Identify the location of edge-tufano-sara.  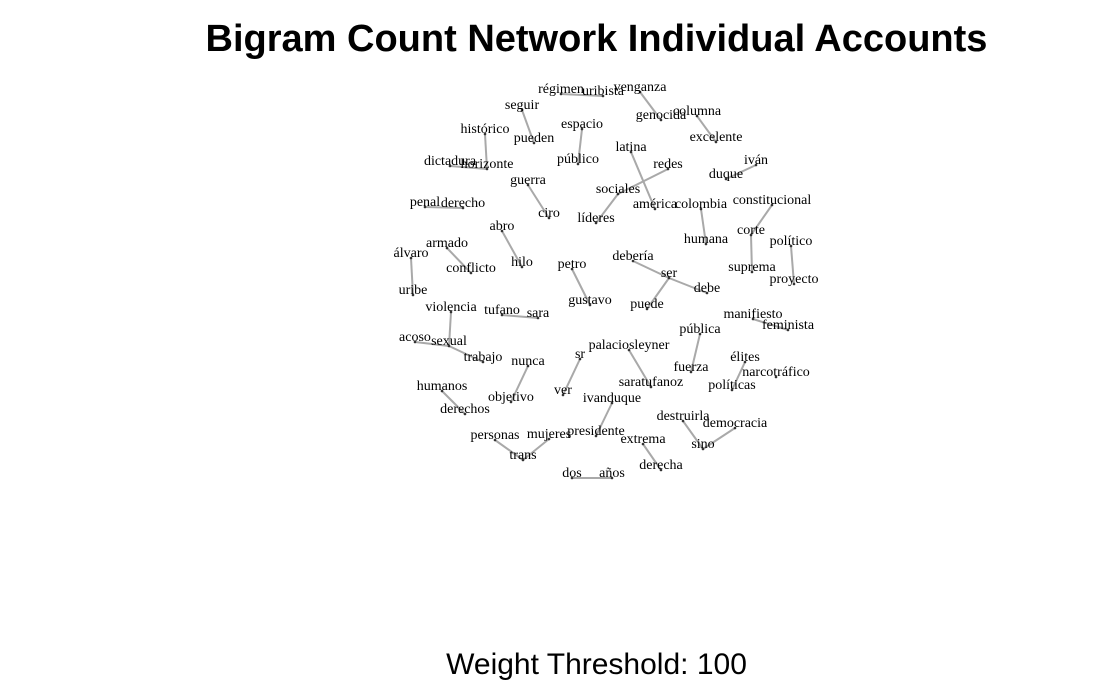
(520, 316).